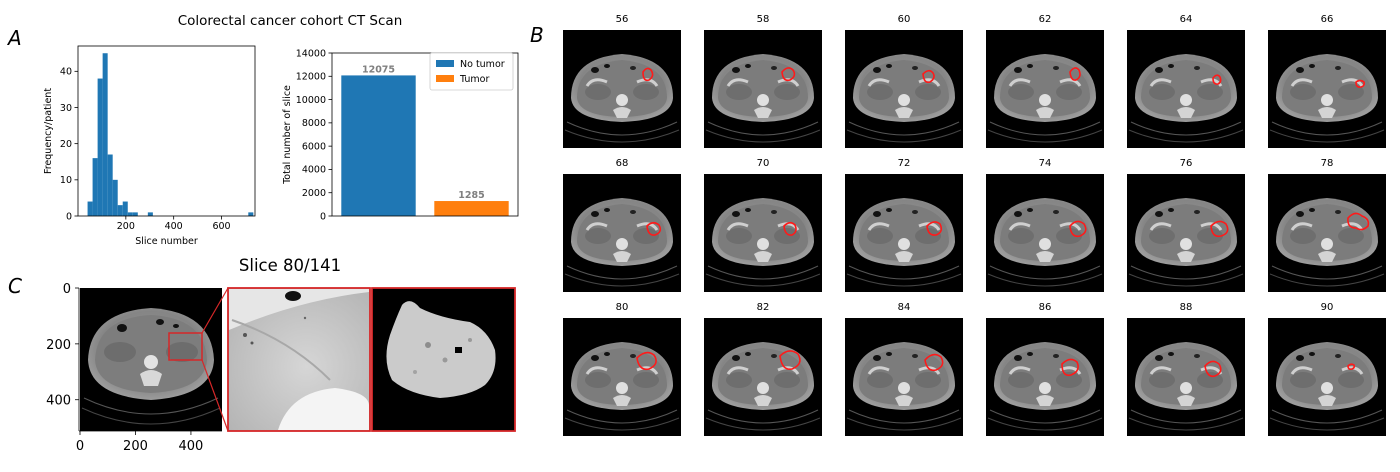 The height and width of the screenshot is (472, 1400). What do you see at coordinates (904, 370) in the screenshot?
I see `ct-slice-cell: 84` at bounding box center [904, 370].